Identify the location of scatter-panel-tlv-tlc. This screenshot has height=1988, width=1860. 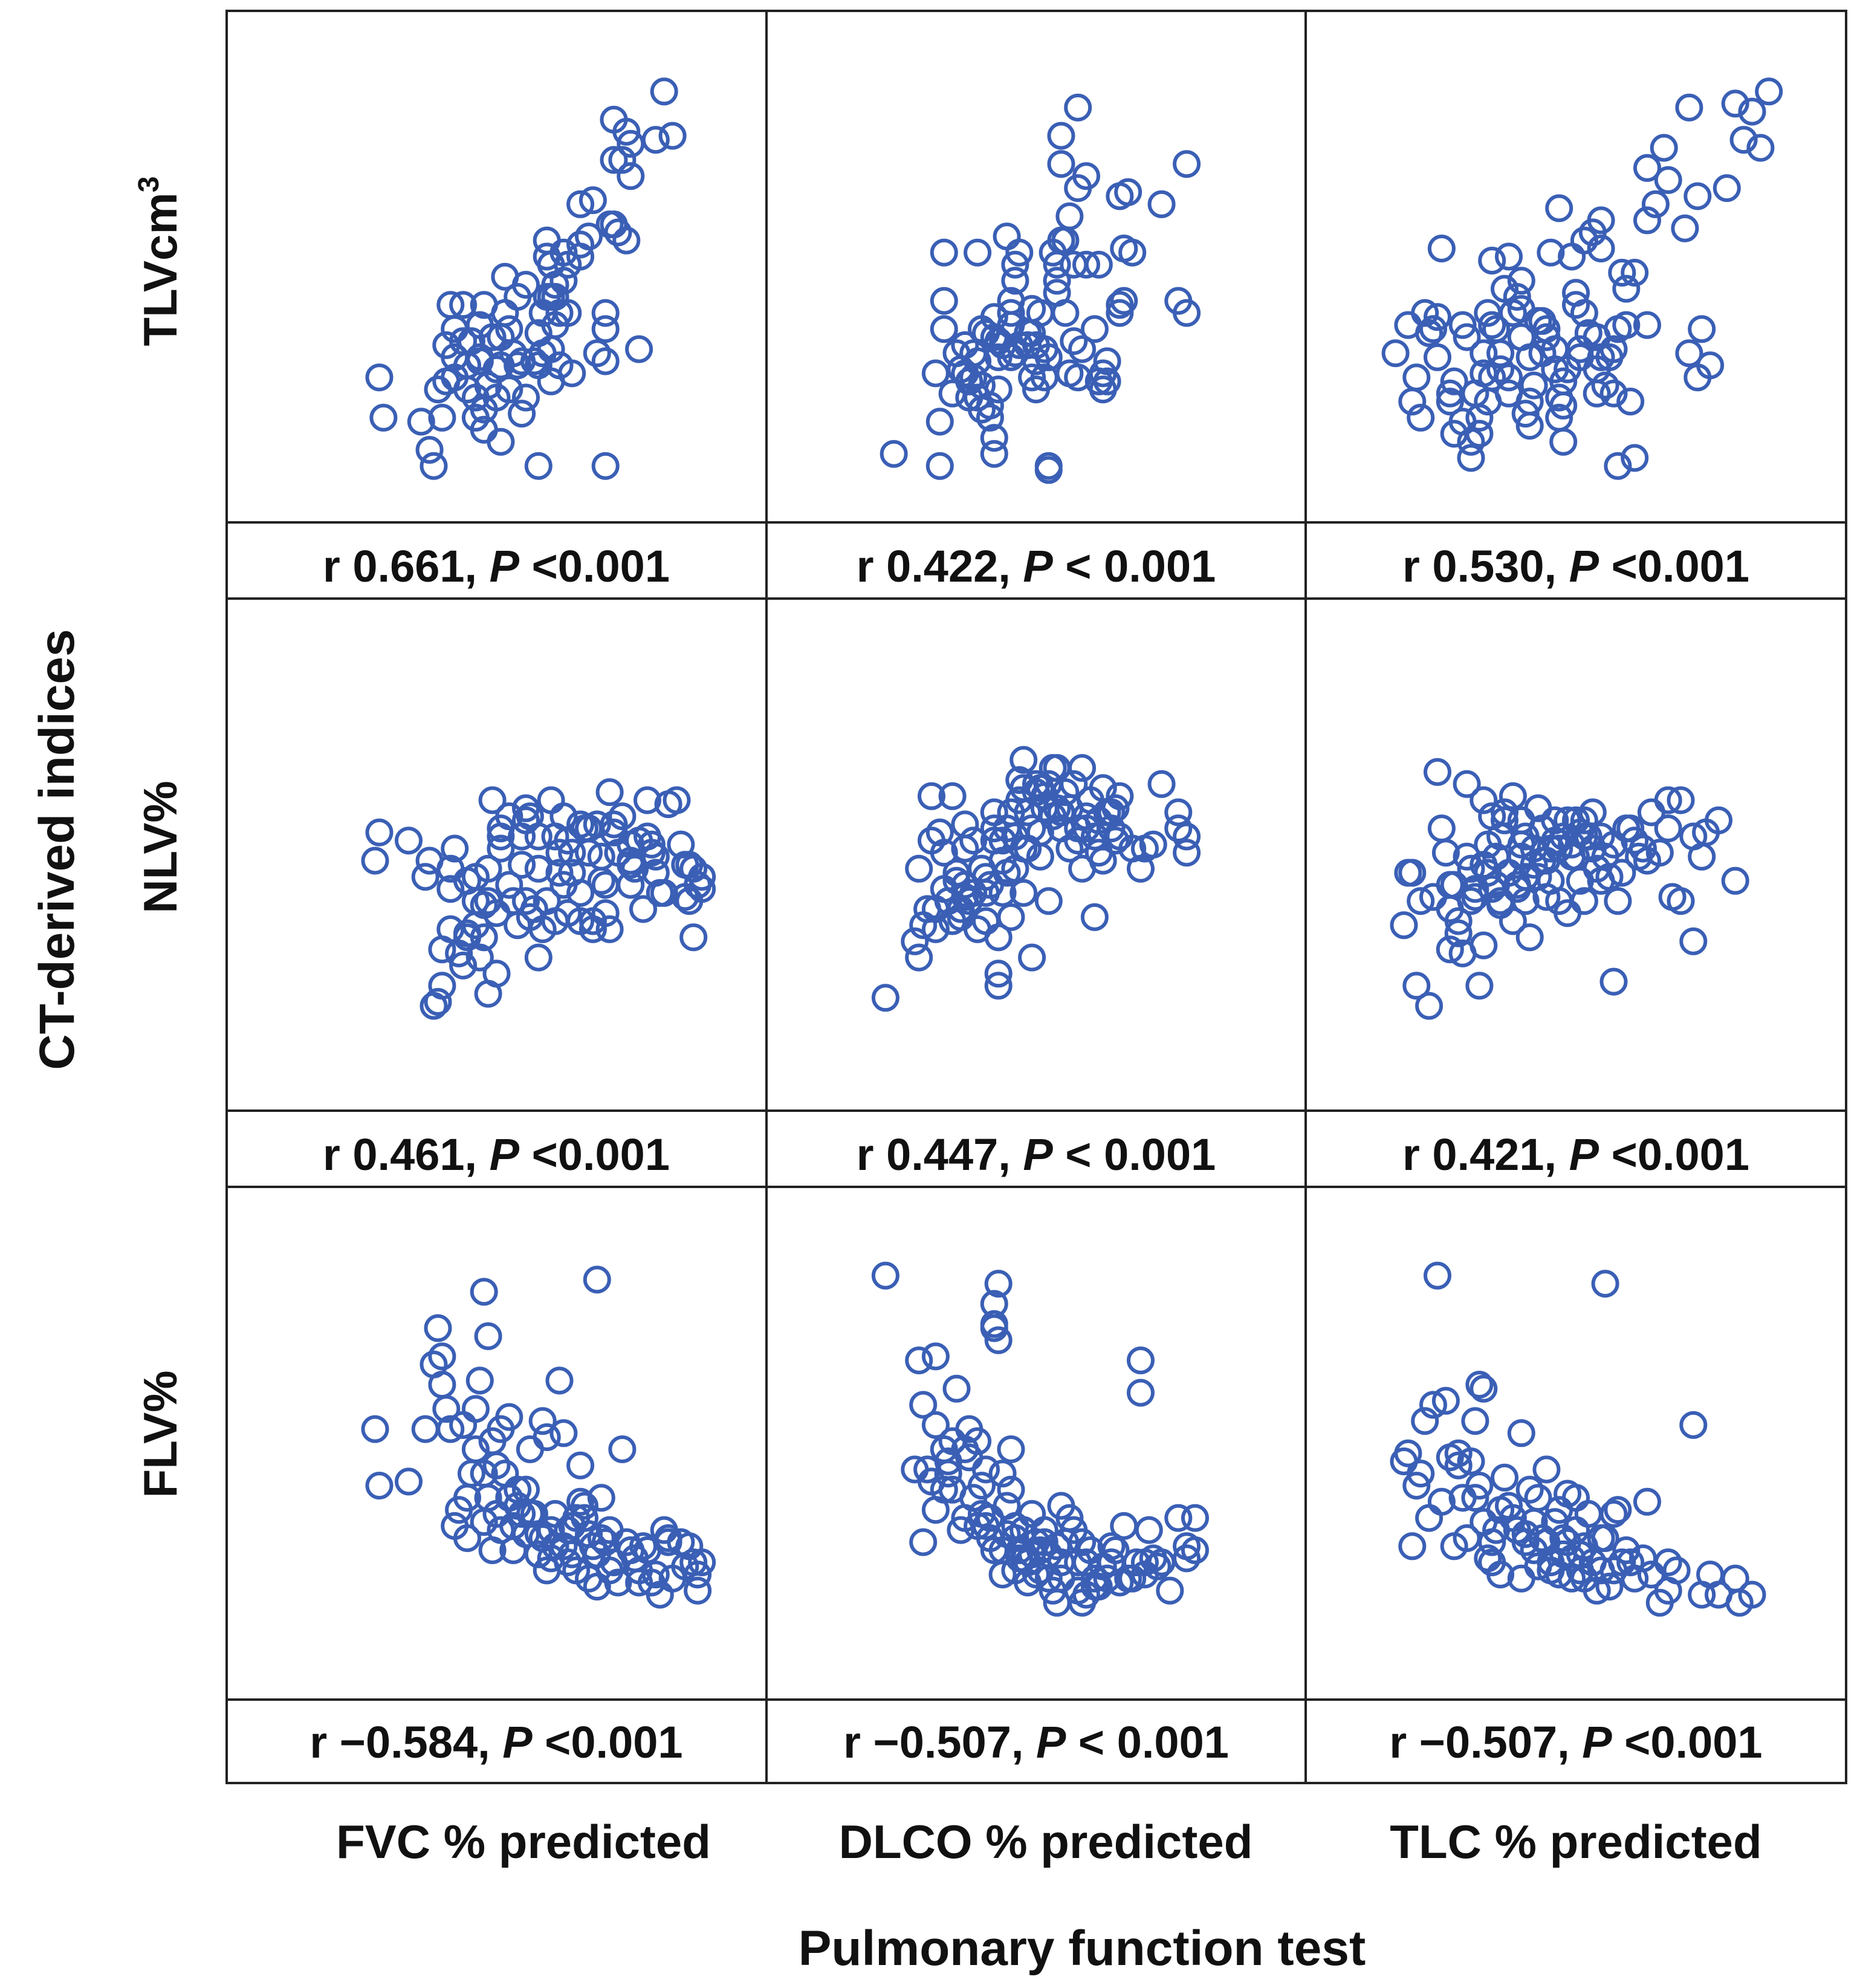
(1582, 278).